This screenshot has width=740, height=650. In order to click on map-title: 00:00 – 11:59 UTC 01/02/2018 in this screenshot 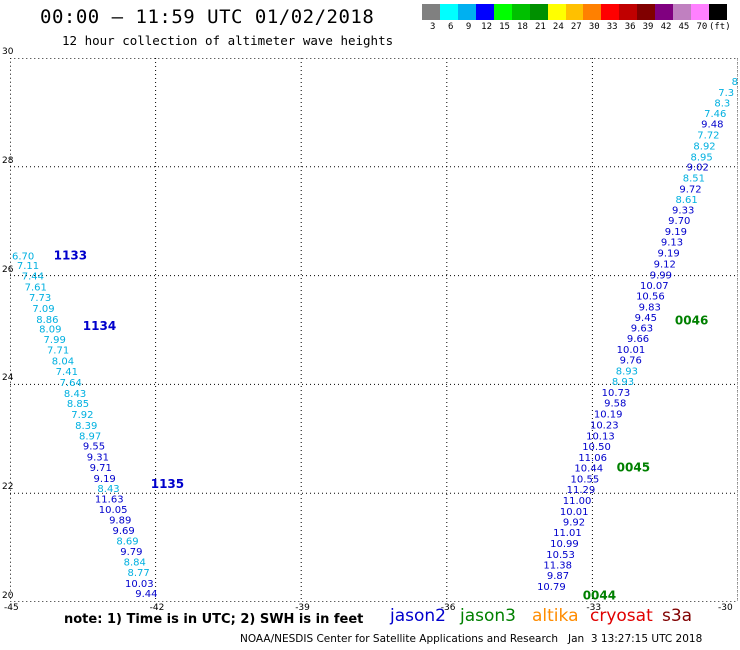, I will do `click(207, 17)`.